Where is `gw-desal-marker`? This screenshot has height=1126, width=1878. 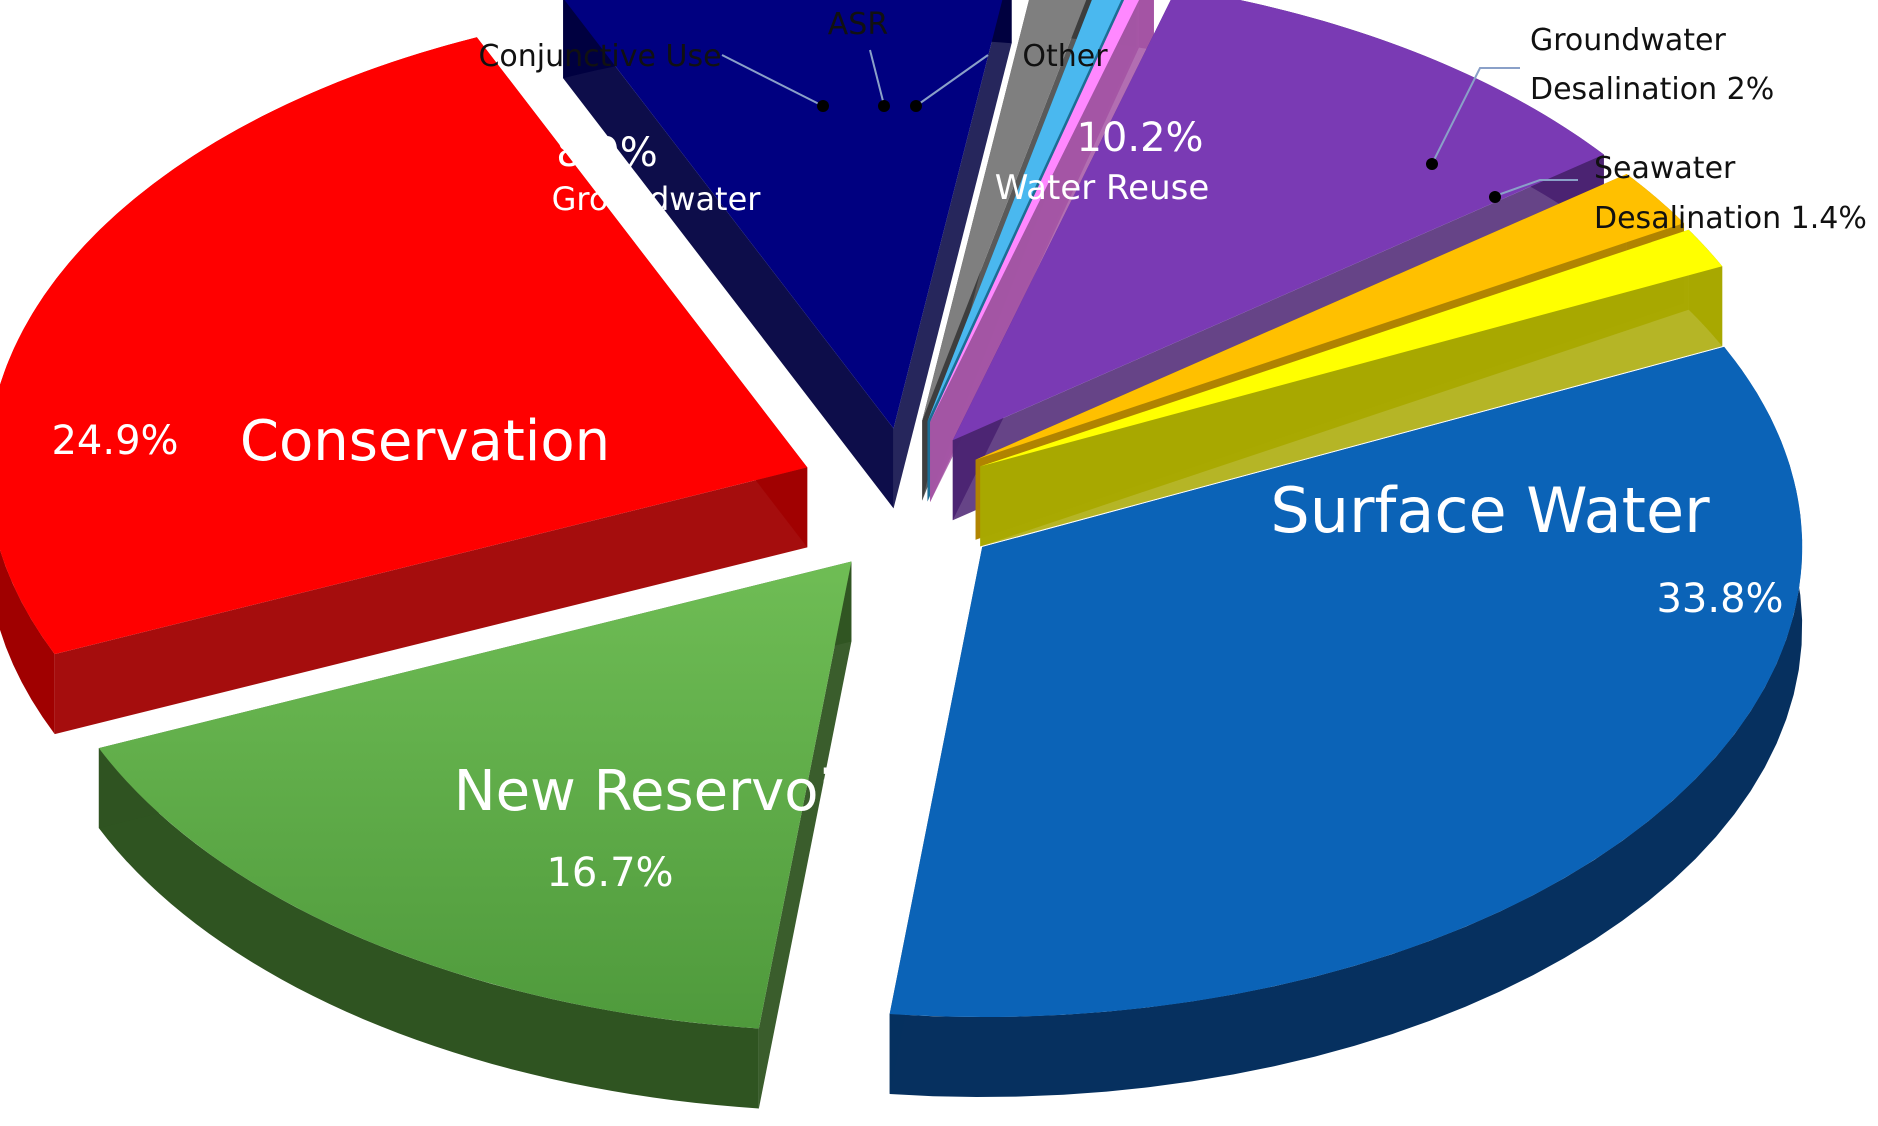
gw-desal-marker is located at coordinates (1432, 164).